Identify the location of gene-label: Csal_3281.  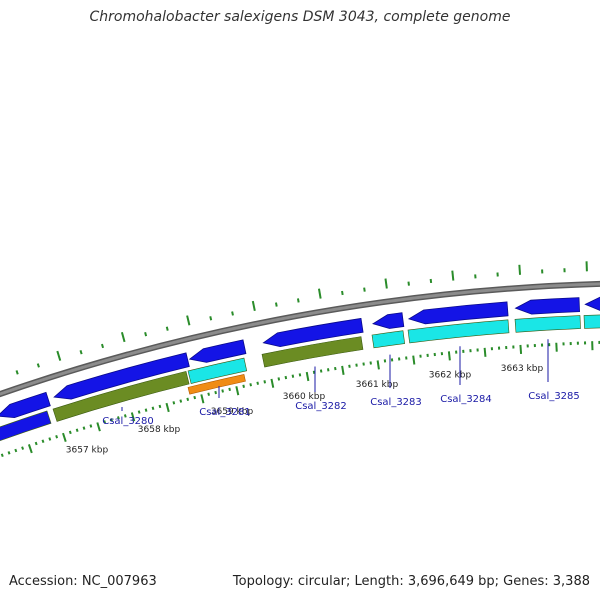
(225, 412).